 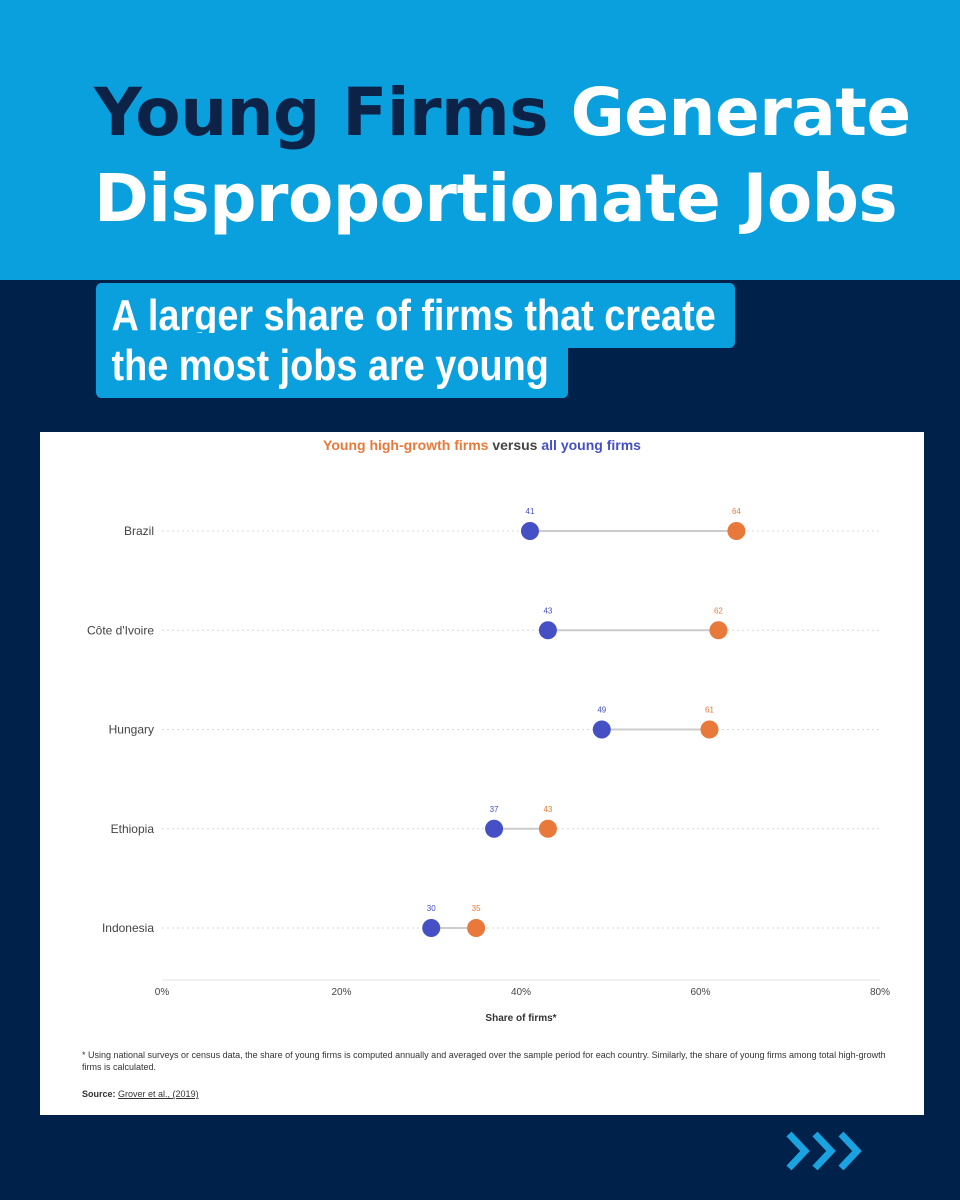 What do you see at coordinates (736, 511) in the screenshot?
I see `data-label-young-high-growth-firms: 64` at bounding box center [736, 511].